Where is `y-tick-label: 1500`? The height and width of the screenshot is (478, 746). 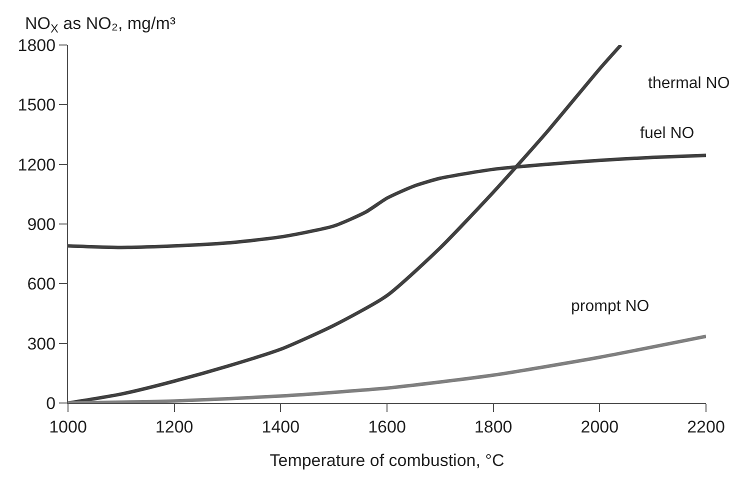 y-tick-label: 1500 is located at coordinates (37, 105).